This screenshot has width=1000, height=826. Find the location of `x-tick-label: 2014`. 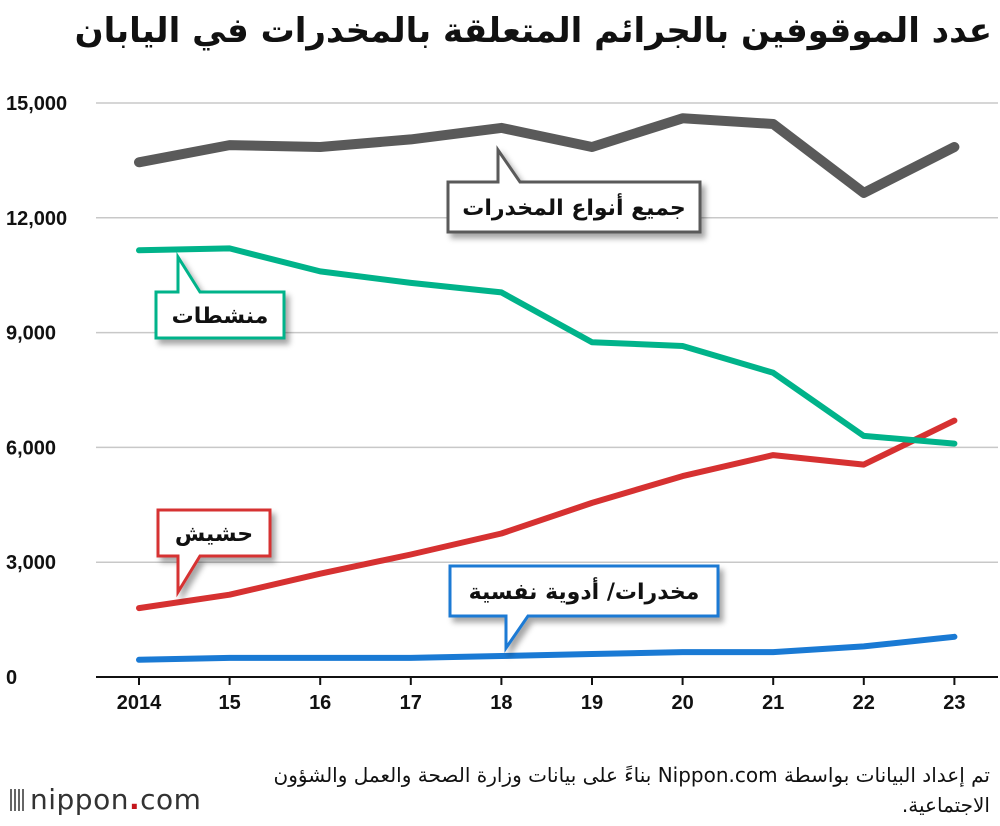

x-tick-label: 2014 is located at coordinates (139, 703).